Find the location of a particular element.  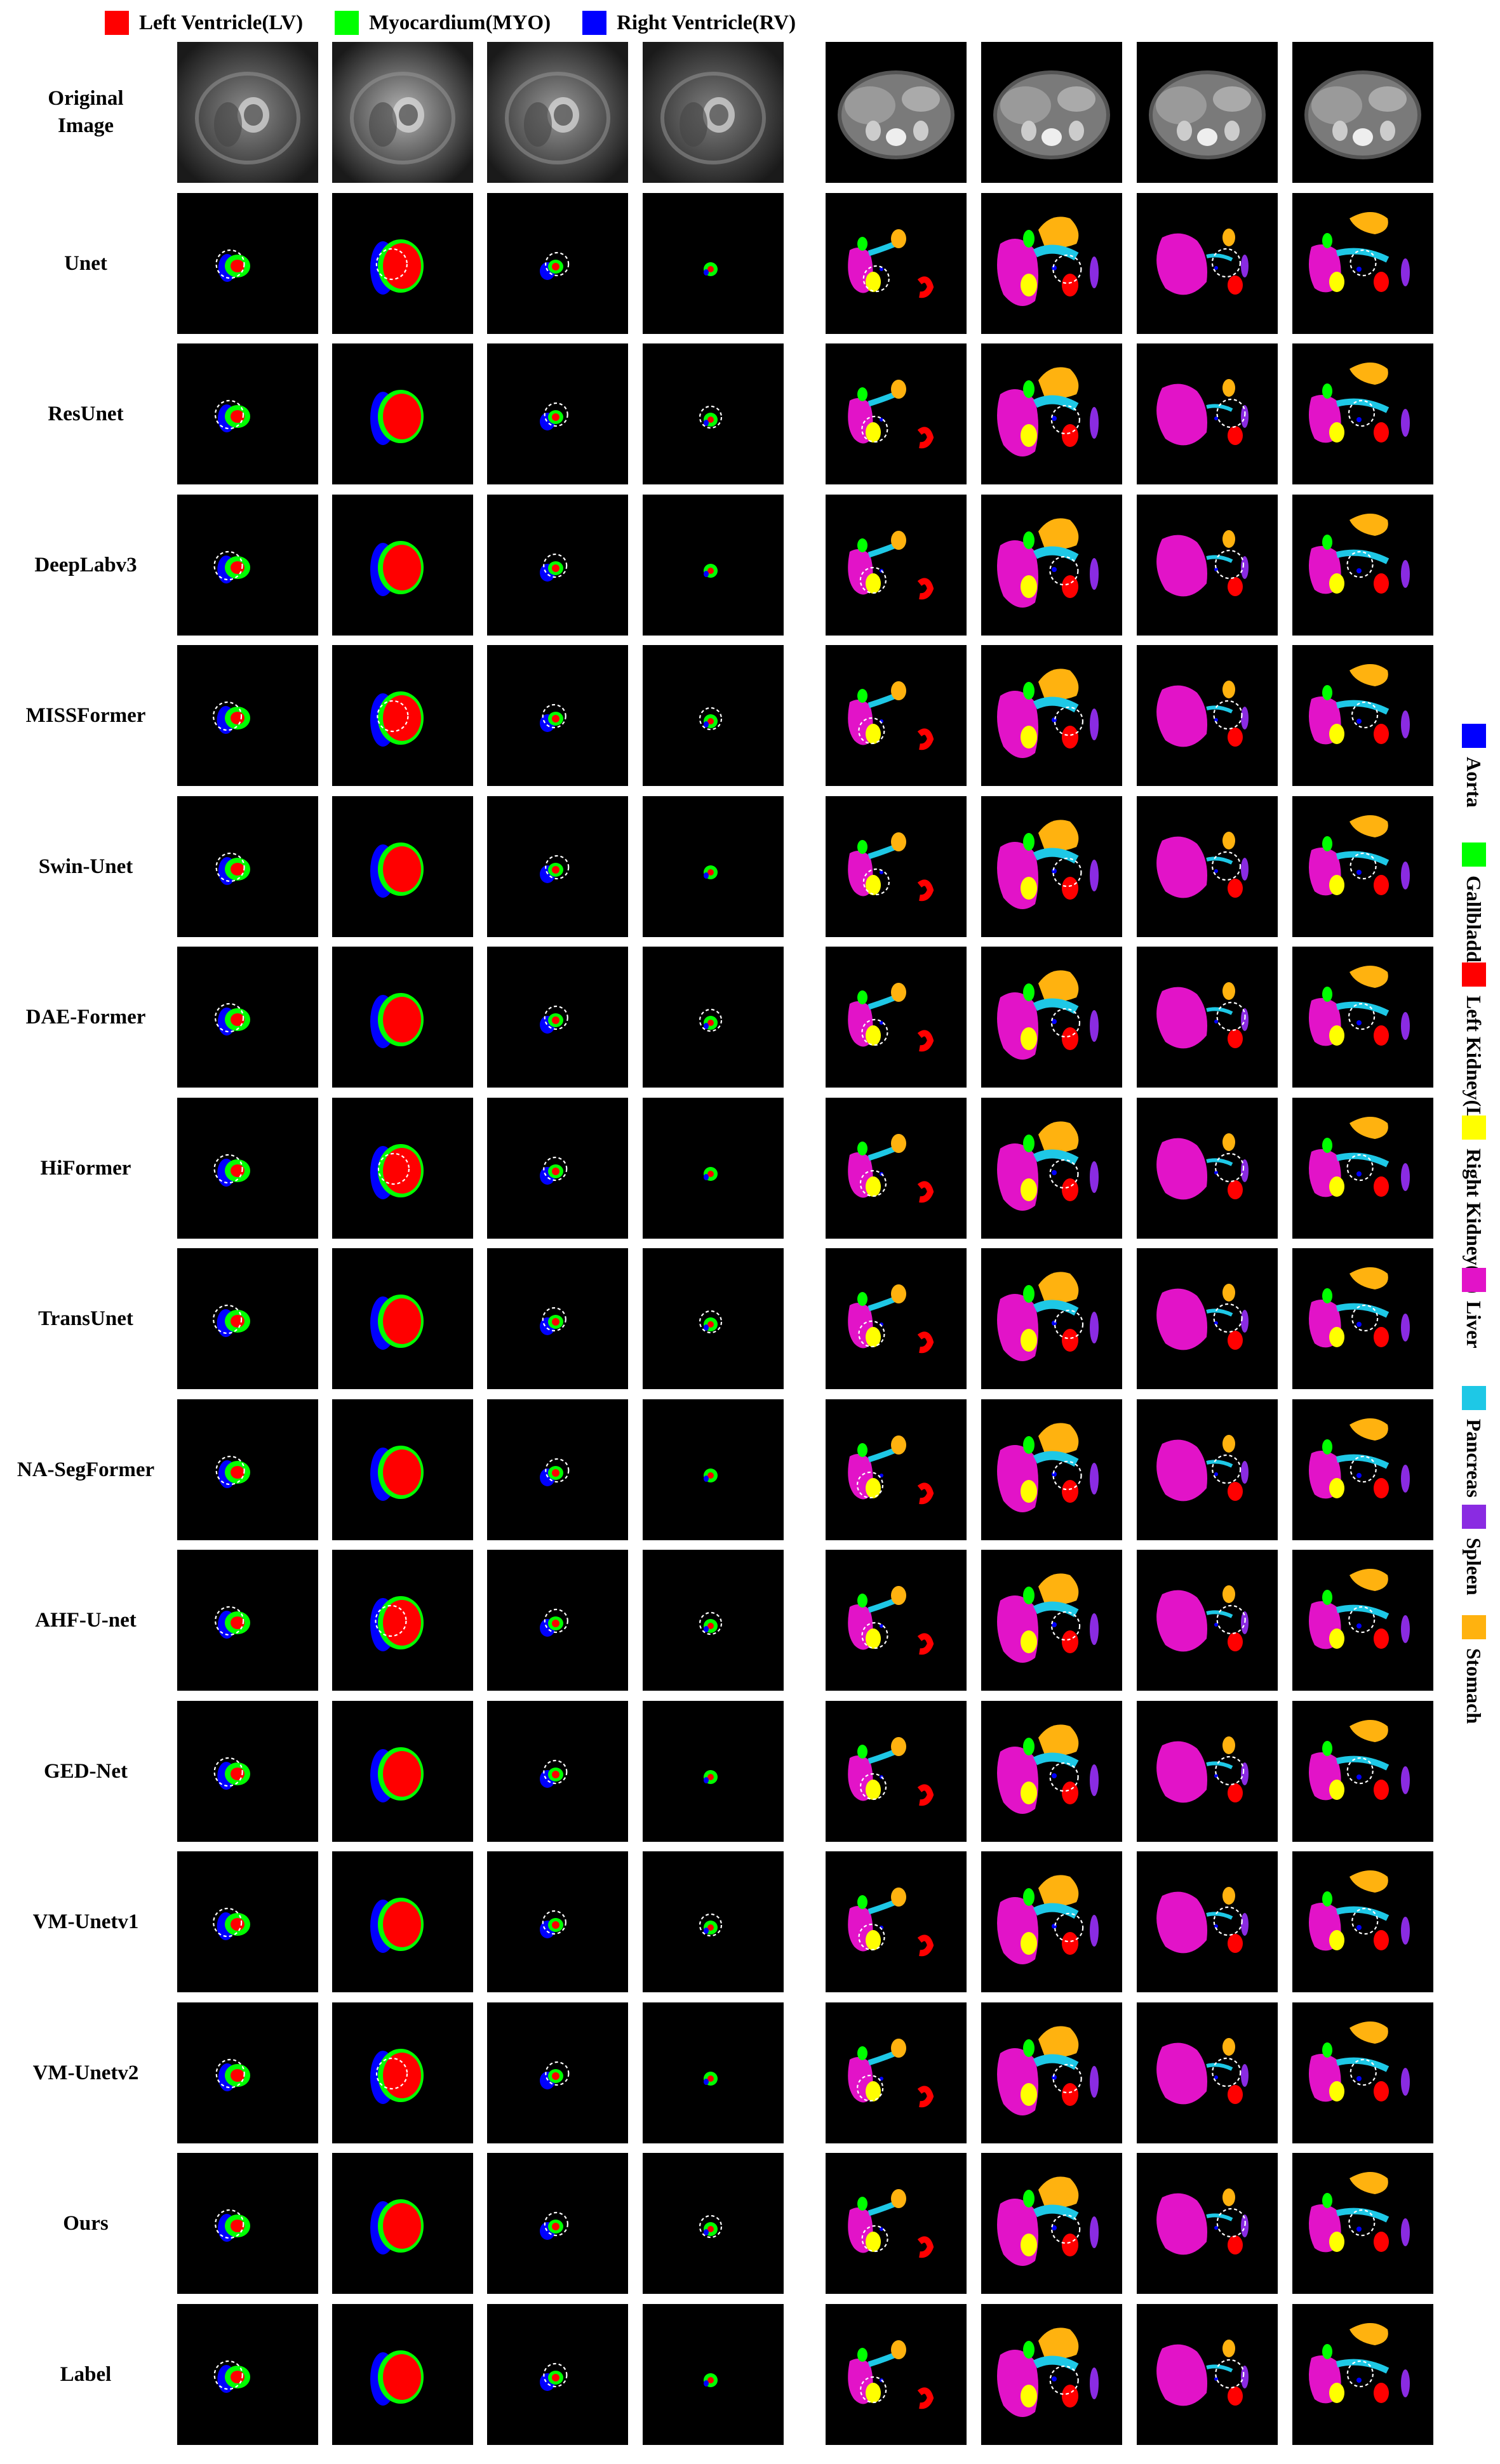

method-label: TransUnet is located at coordinates (85, 1318).